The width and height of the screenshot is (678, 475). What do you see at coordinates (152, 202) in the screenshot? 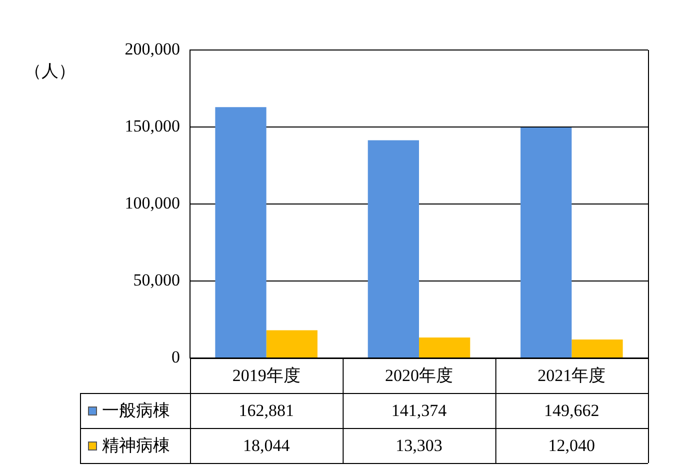
I see `y-tick-label: 100,000` at bounding box center [152, 202].